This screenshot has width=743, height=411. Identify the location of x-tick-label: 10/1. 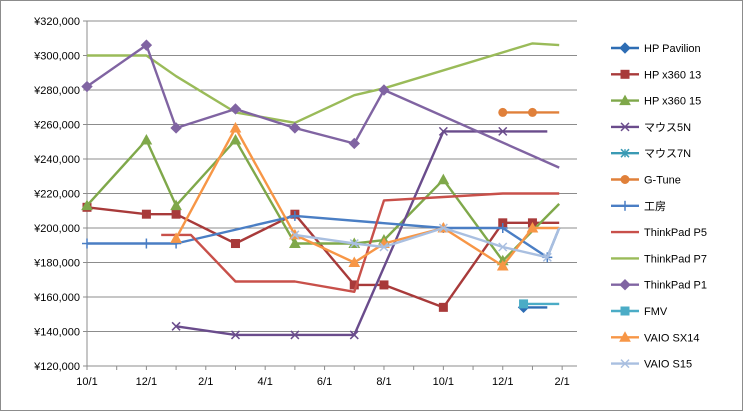
(86, 382).